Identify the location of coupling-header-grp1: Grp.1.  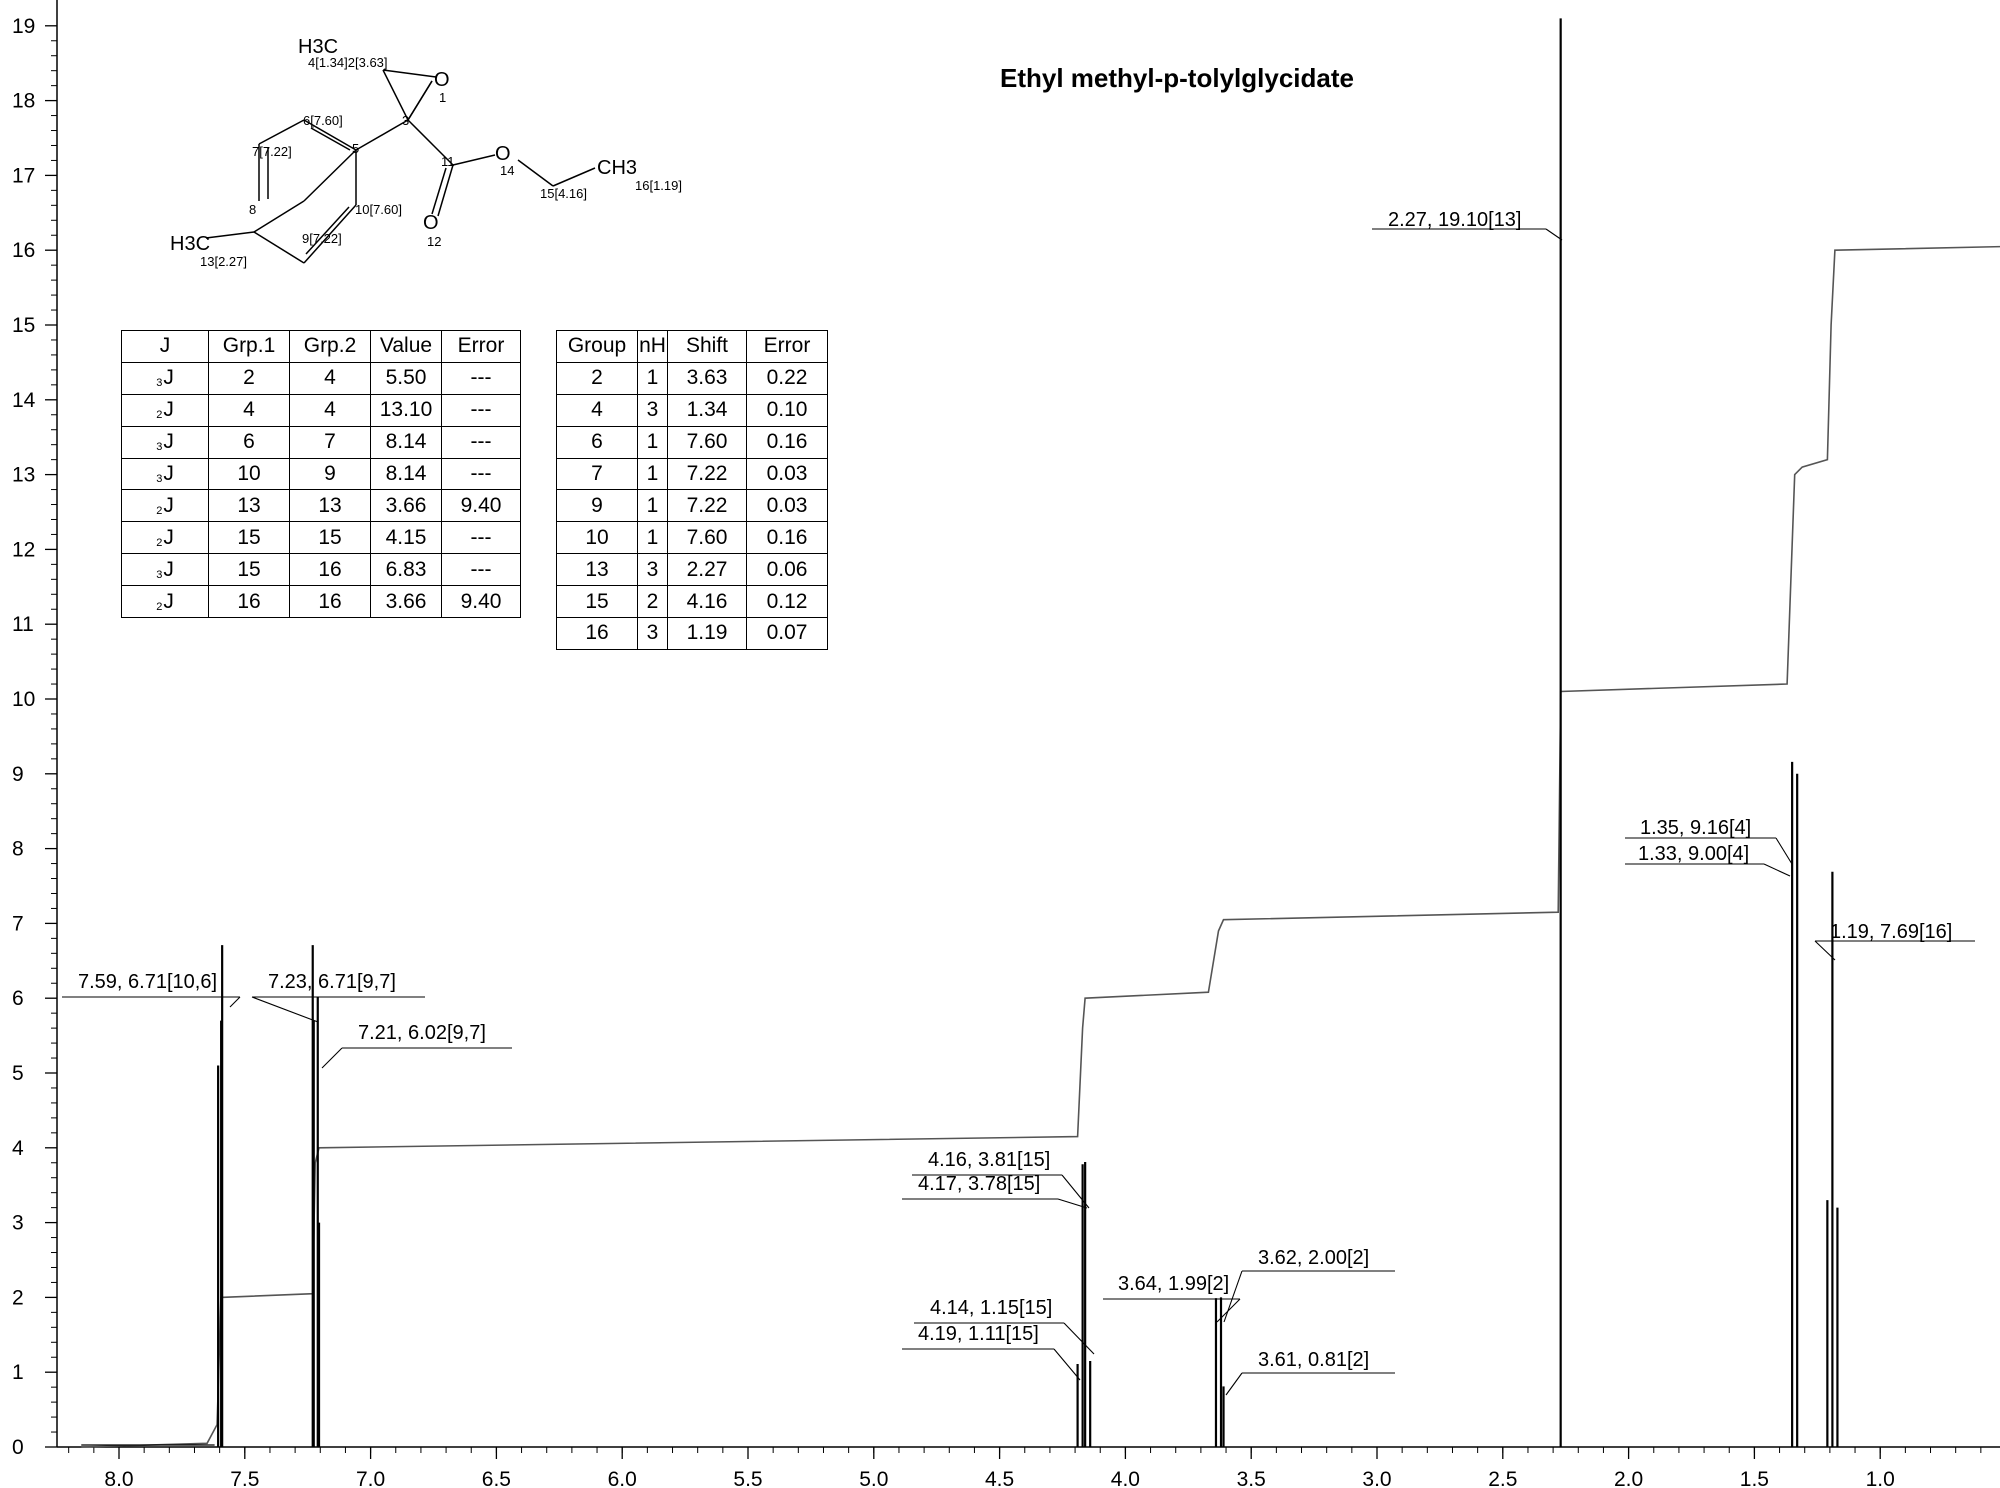
(249, 346).